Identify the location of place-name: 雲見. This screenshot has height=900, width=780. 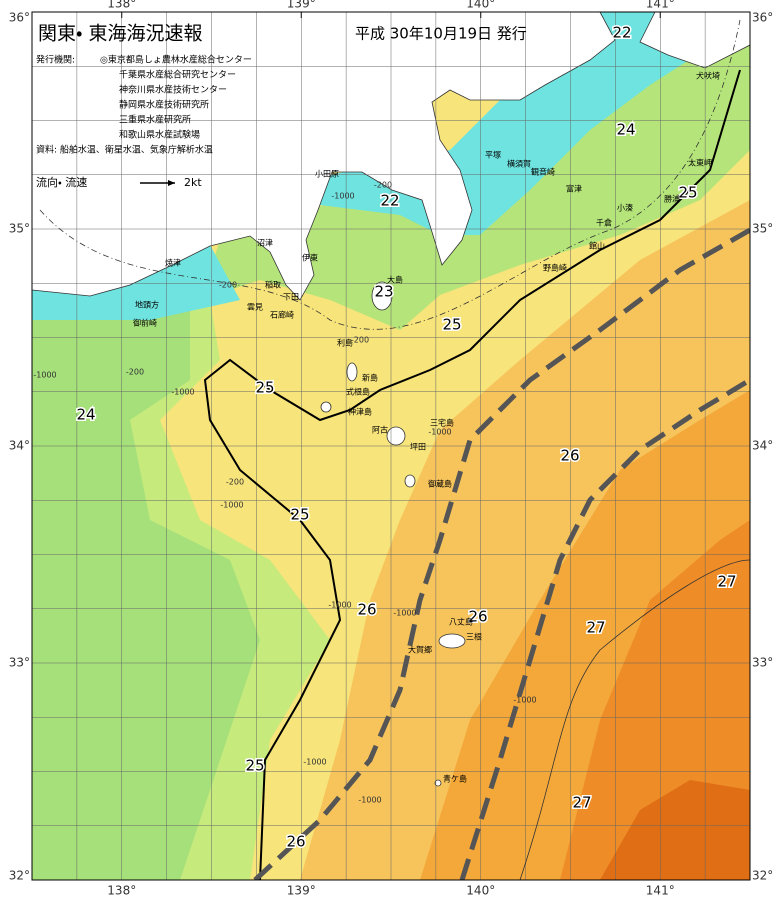
(255, 307).